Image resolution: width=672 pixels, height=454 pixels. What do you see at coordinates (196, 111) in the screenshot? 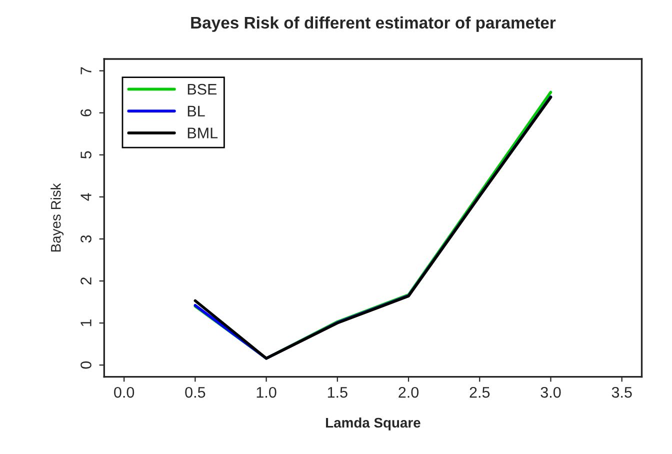
I see `legend-label: BL` at bounding box center [196, 111].